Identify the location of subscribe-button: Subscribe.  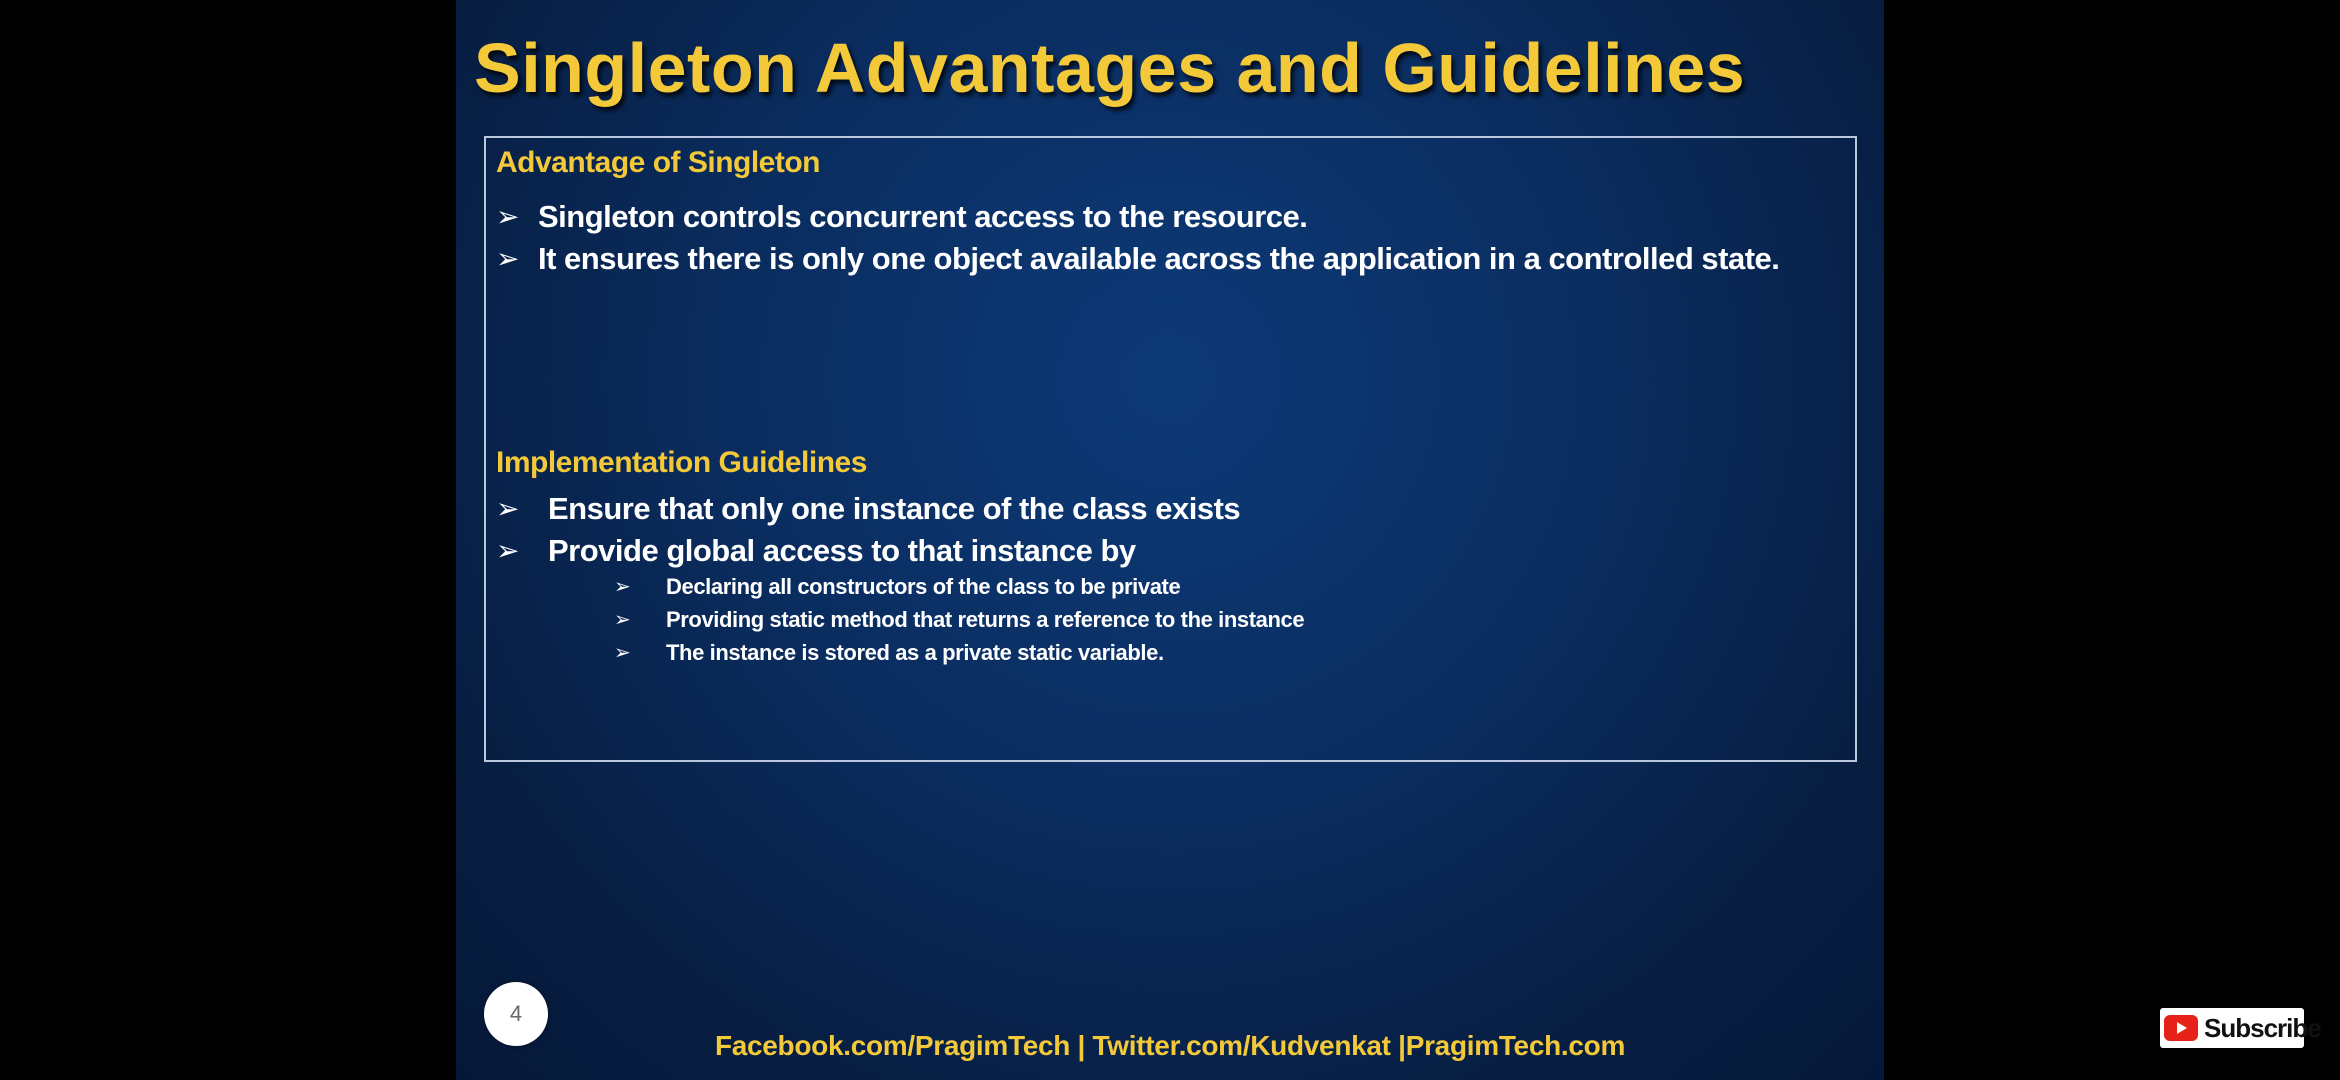
(2241, 1028).